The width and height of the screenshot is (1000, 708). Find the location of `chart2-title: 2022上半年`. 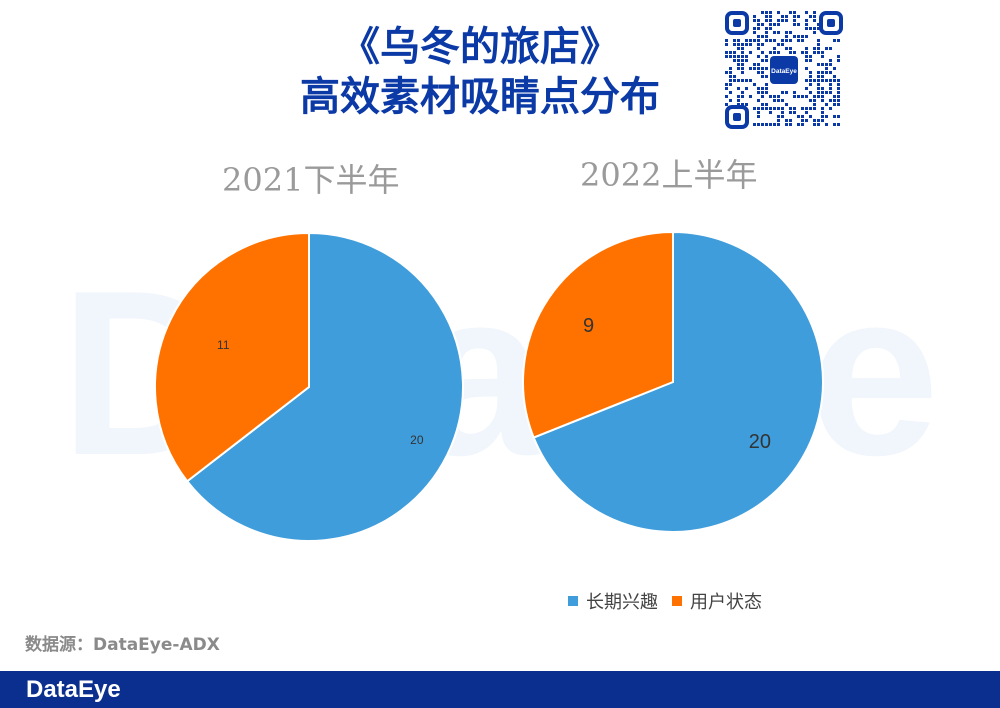

chart2-title: 2022上半年 is located at coordinates (669, 175).